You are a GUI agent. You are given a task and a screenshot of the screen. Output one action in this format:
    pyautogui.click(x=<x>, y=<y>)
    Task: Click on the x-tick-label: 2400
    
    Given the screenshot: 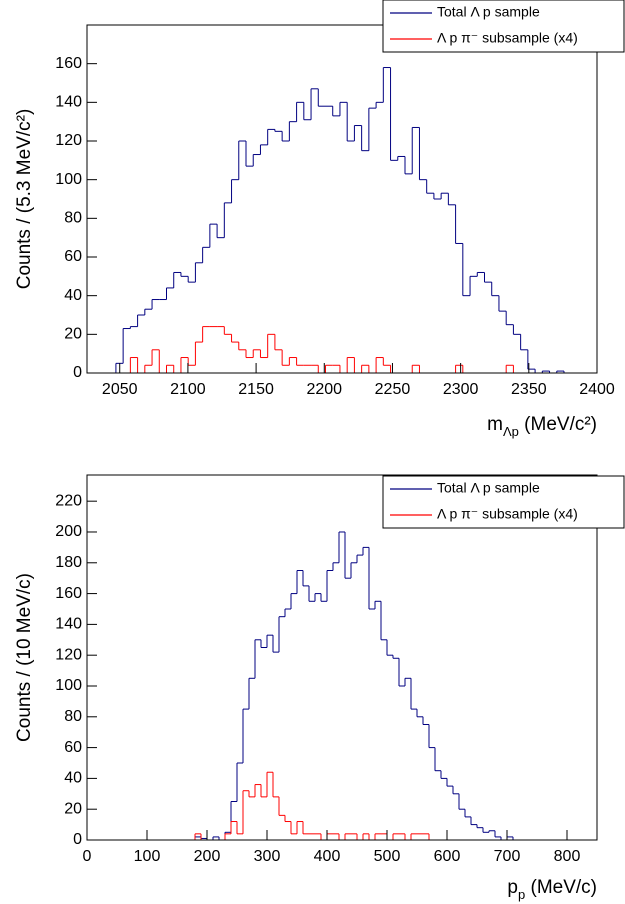 What is the action you would take?
    pyautogui.click(x=597, y=389)
    